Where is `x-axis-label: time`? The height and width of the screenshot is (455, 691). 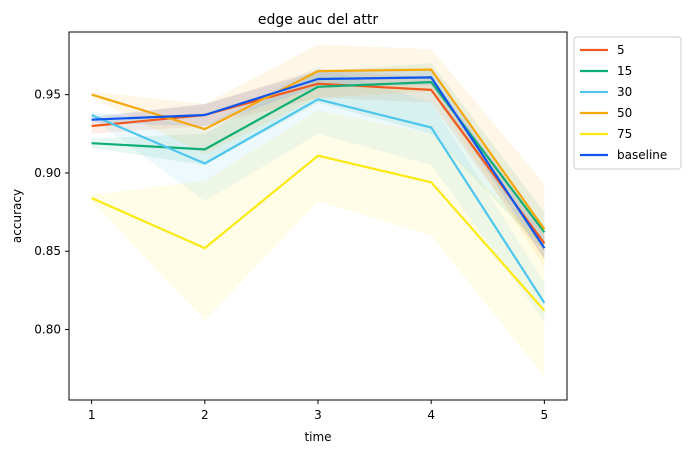
x-axis-label: time is located at coordinates (317, 437).